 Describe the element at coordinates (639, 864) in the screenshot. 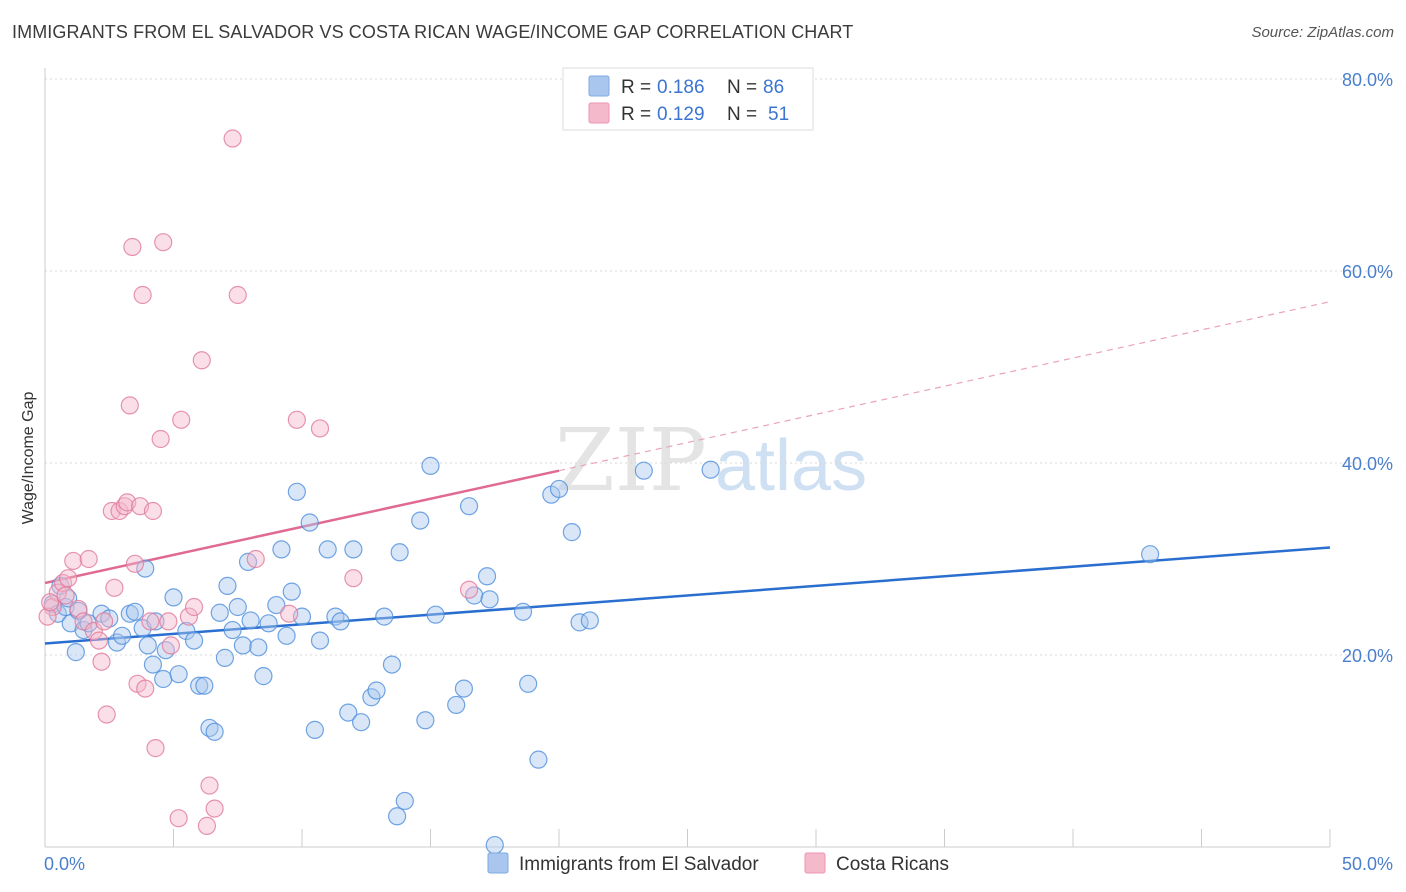

I see `bottom-legend-label-el-salvador: Immigrants from El Salvador` at that location.